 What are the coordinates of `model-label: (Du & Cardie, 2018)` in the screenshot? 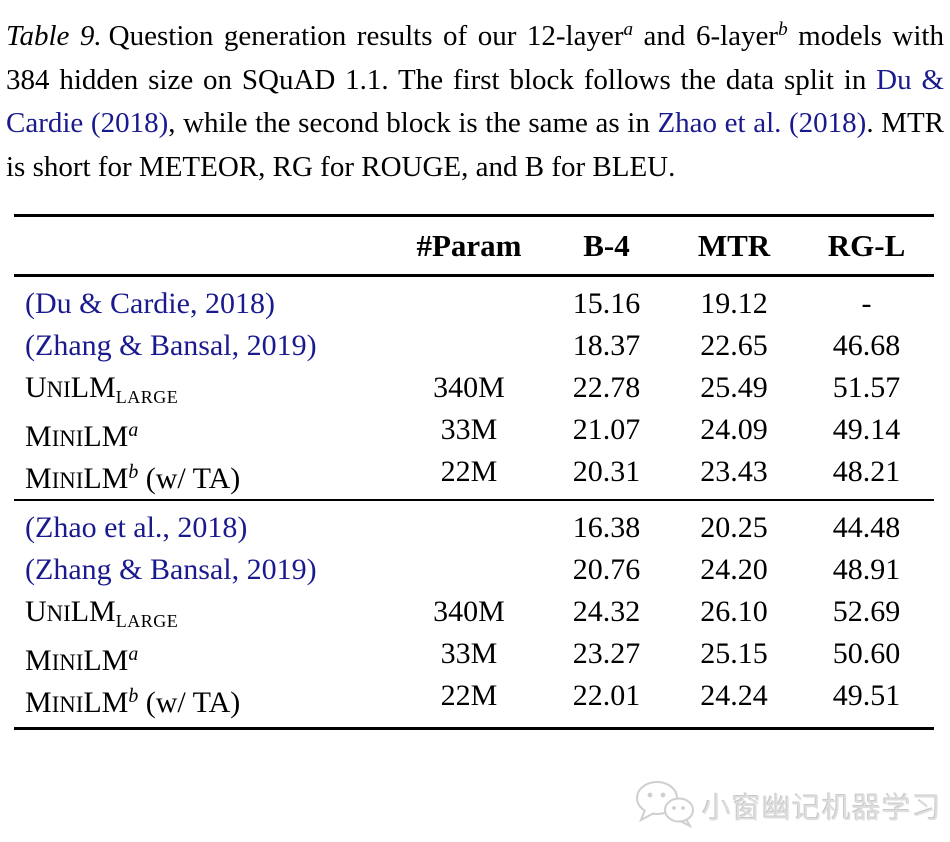 It's located at (204, 304).